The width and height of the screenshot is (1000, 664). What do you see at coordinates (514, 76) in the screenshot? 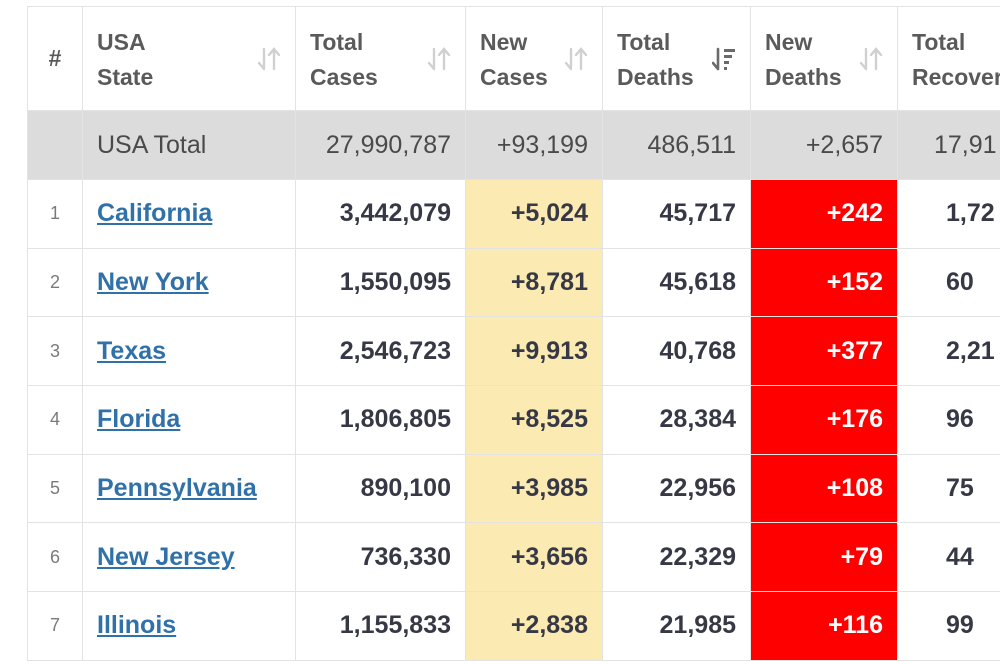
I see `column-header-new-cases-line2: Cases` at bounding box center [514, 76].